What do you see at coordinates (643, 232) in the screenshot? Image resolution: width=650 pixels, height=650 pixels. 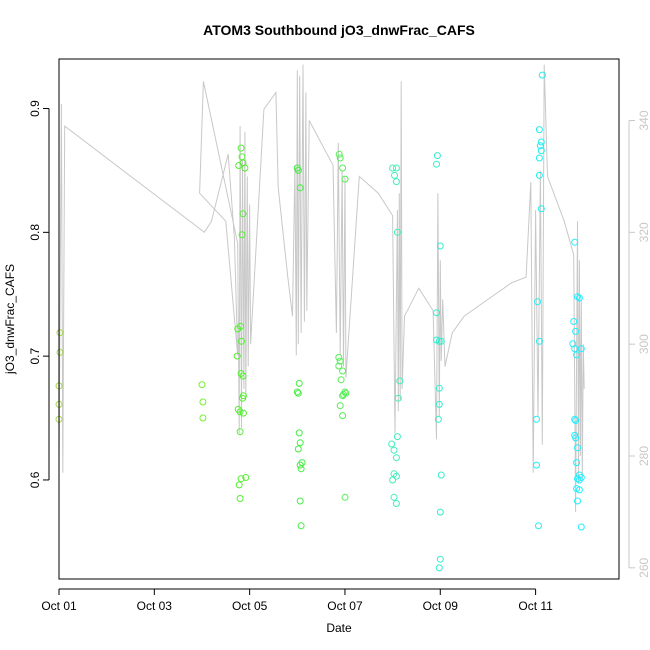 I see `y2-tick-label: 320` at bounding box center [643, 232].